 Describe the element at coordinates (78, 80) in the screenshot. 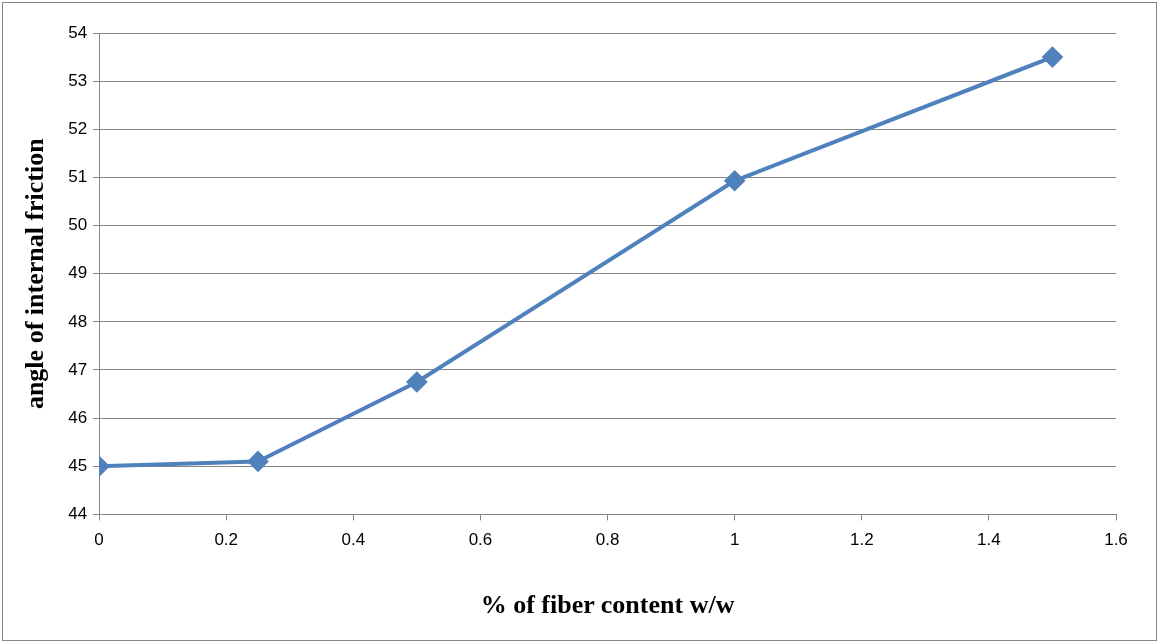

I see `y-tick-label: 53` at that location.